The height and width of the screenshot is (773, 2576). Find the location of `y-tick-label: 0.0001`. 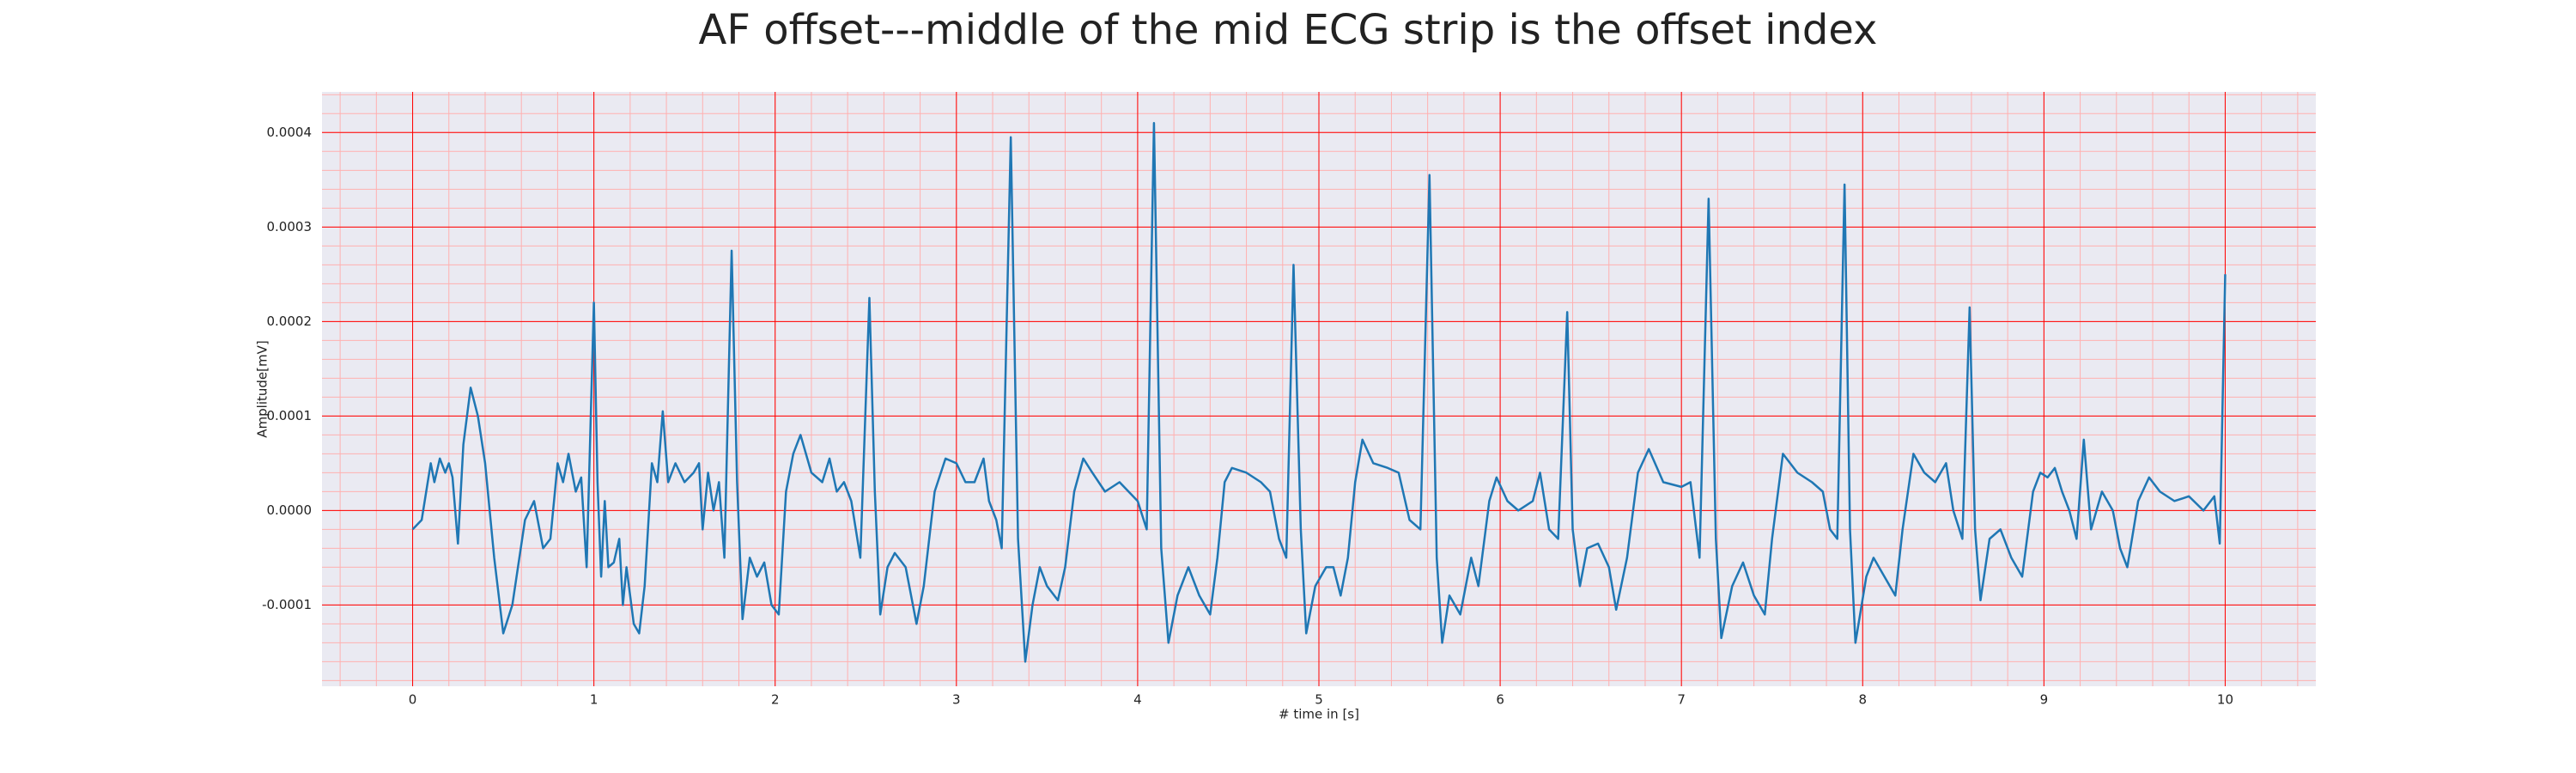

y-tick-label: 0.0001 is located at coordinates (290, 415).